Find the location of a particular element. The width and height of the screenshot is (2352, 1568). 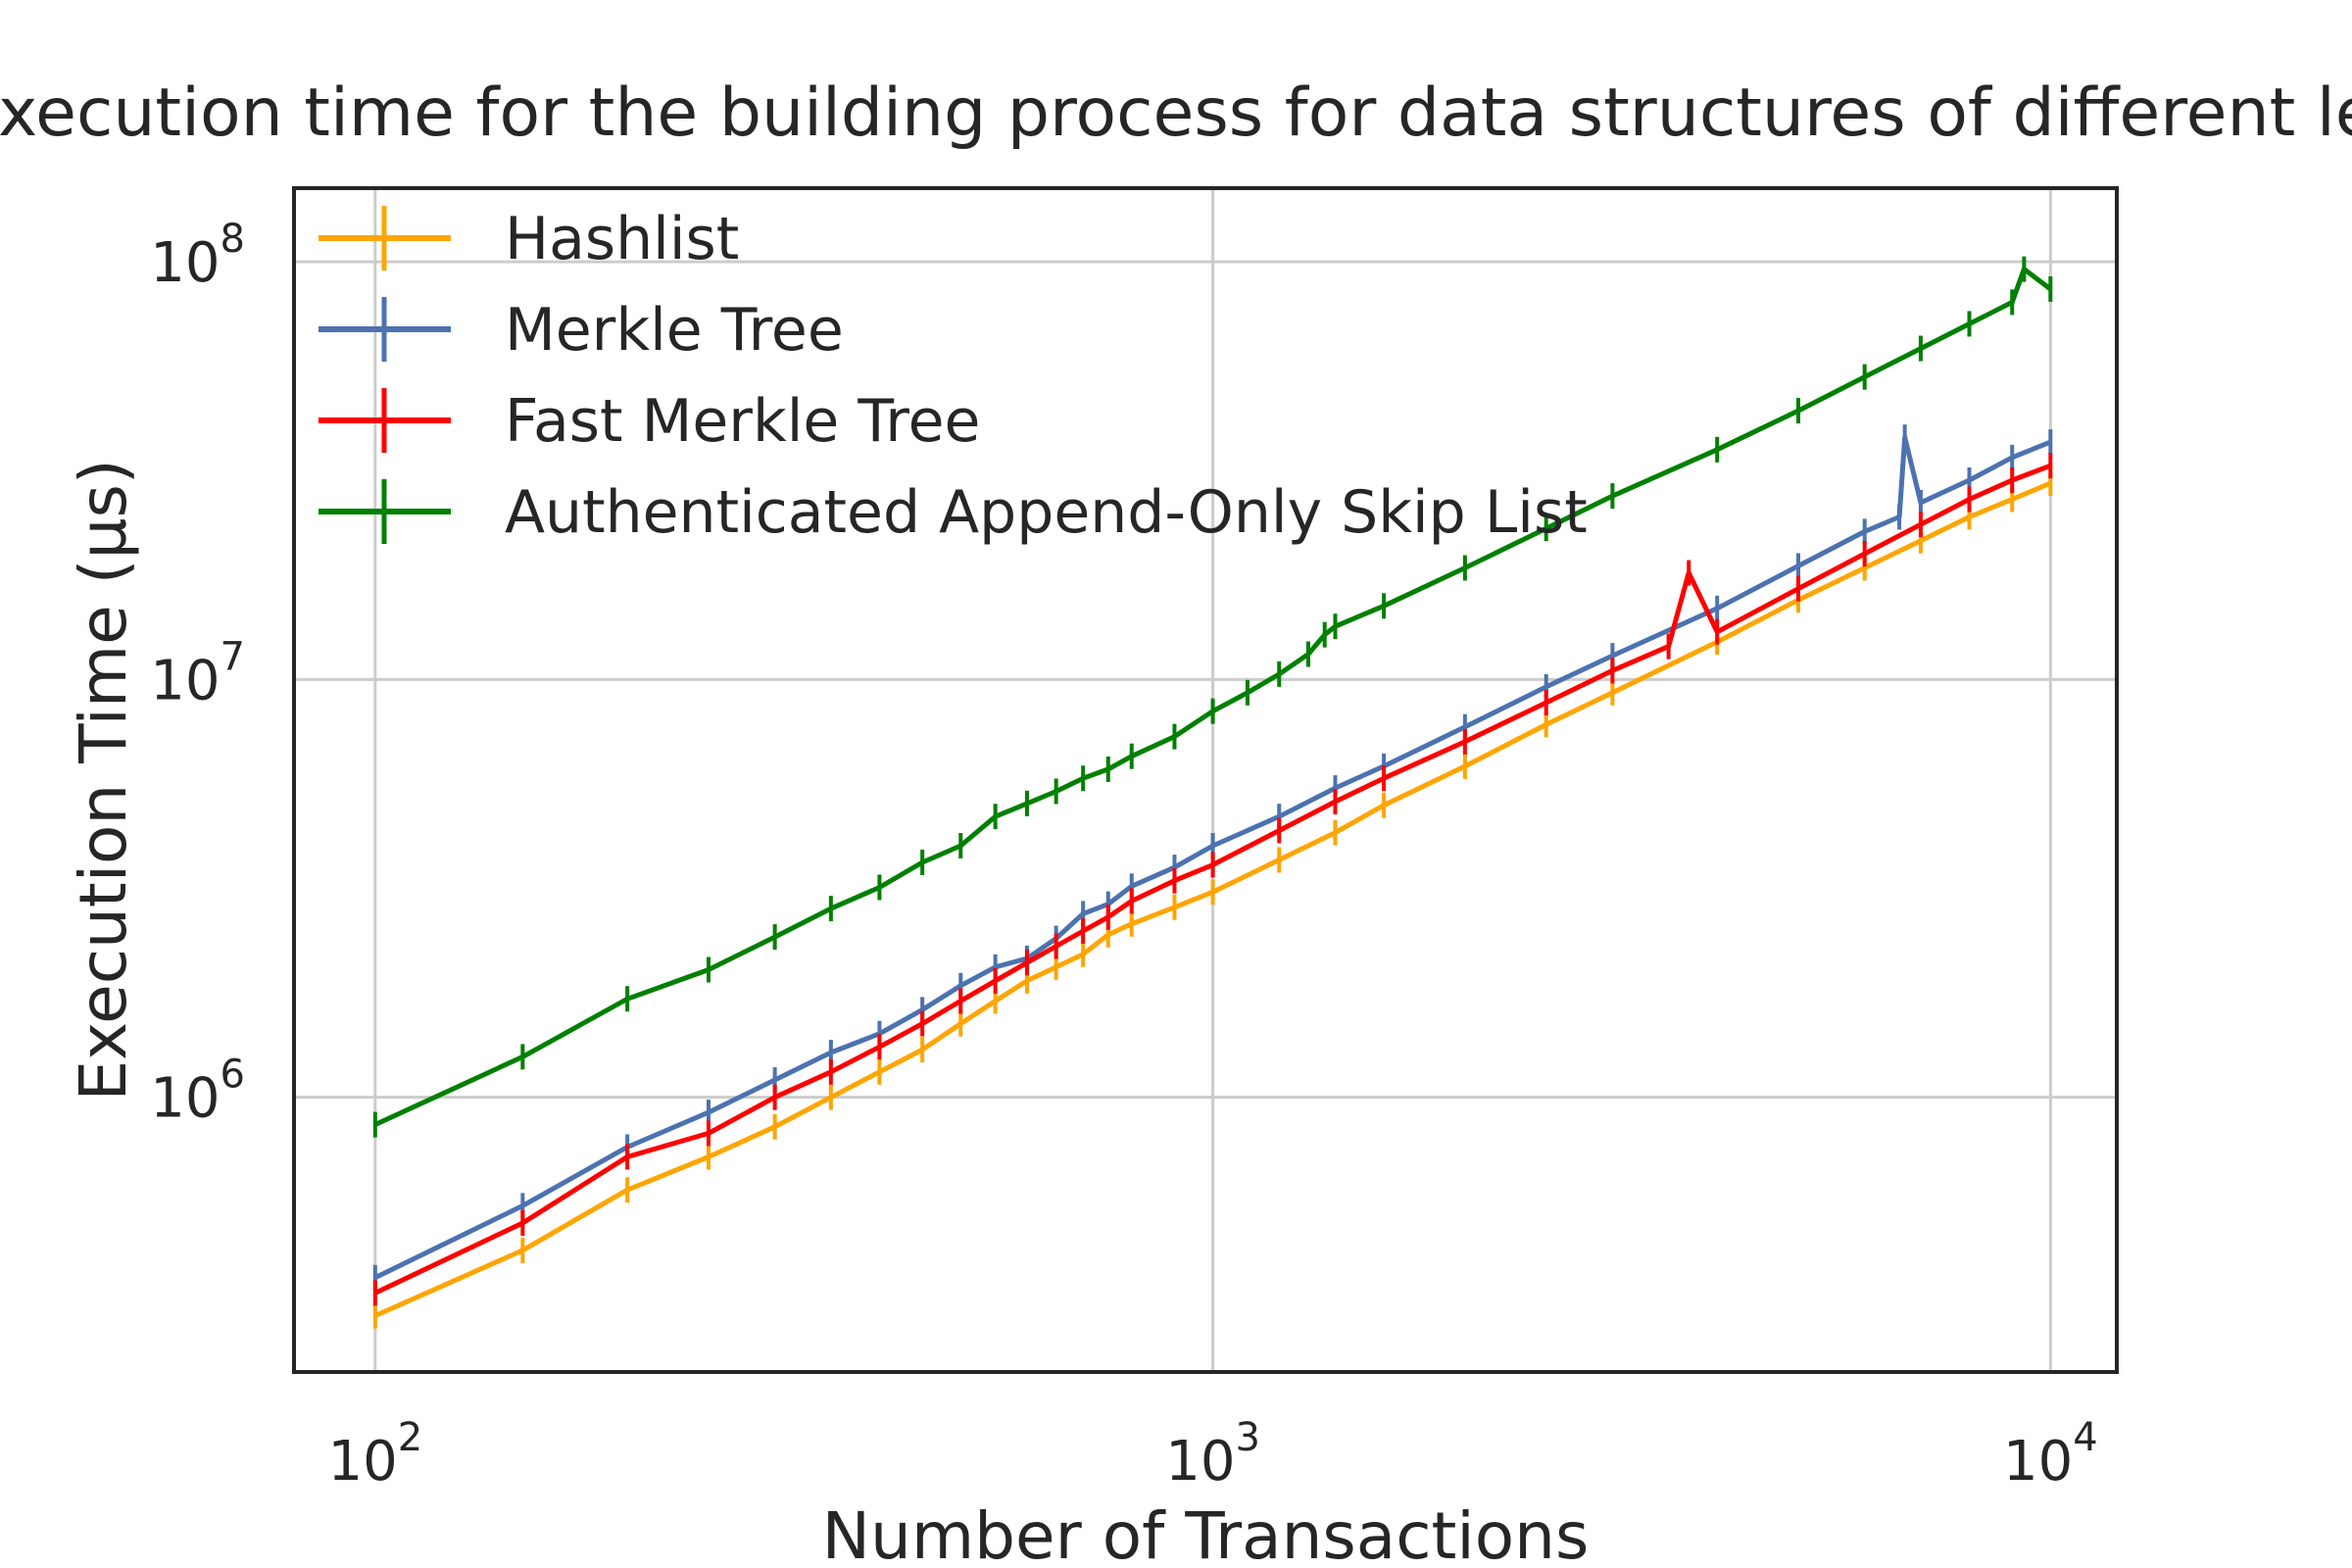

legend-label: Hashlist is located at coordinates (622, 239).